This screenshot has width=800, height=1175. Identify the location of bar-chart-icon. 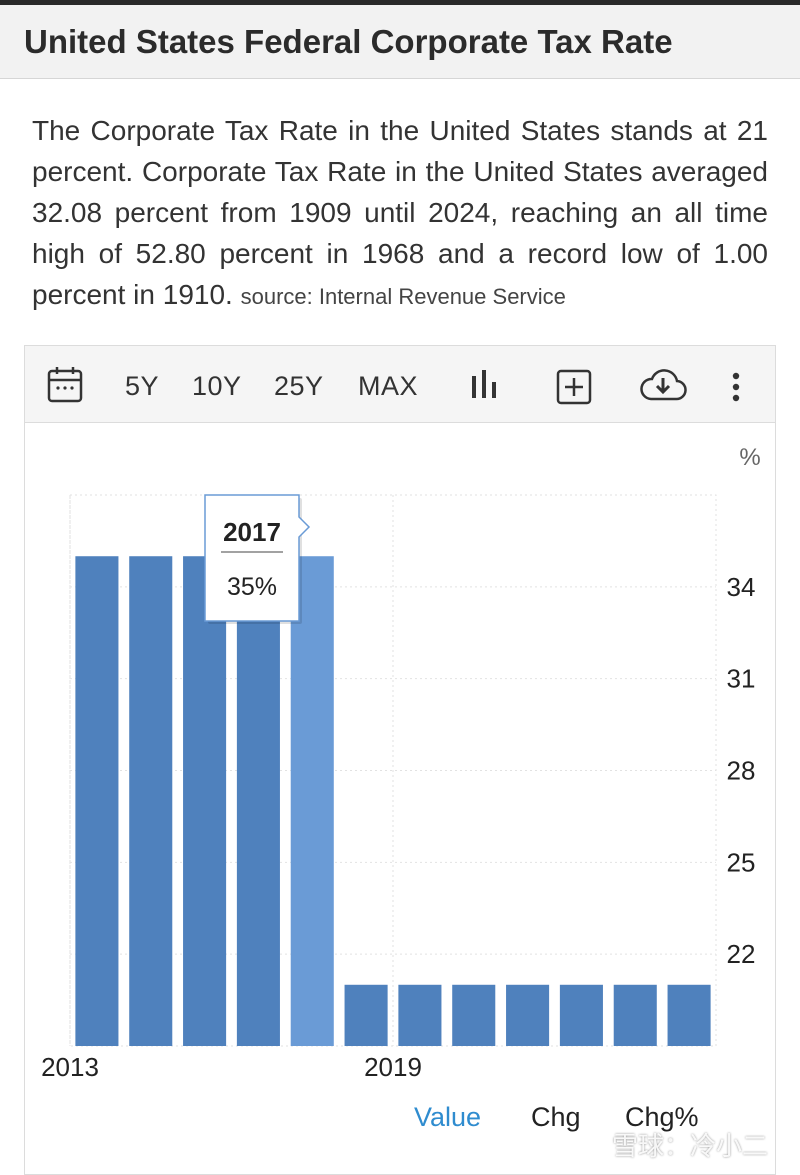
(484, 387).